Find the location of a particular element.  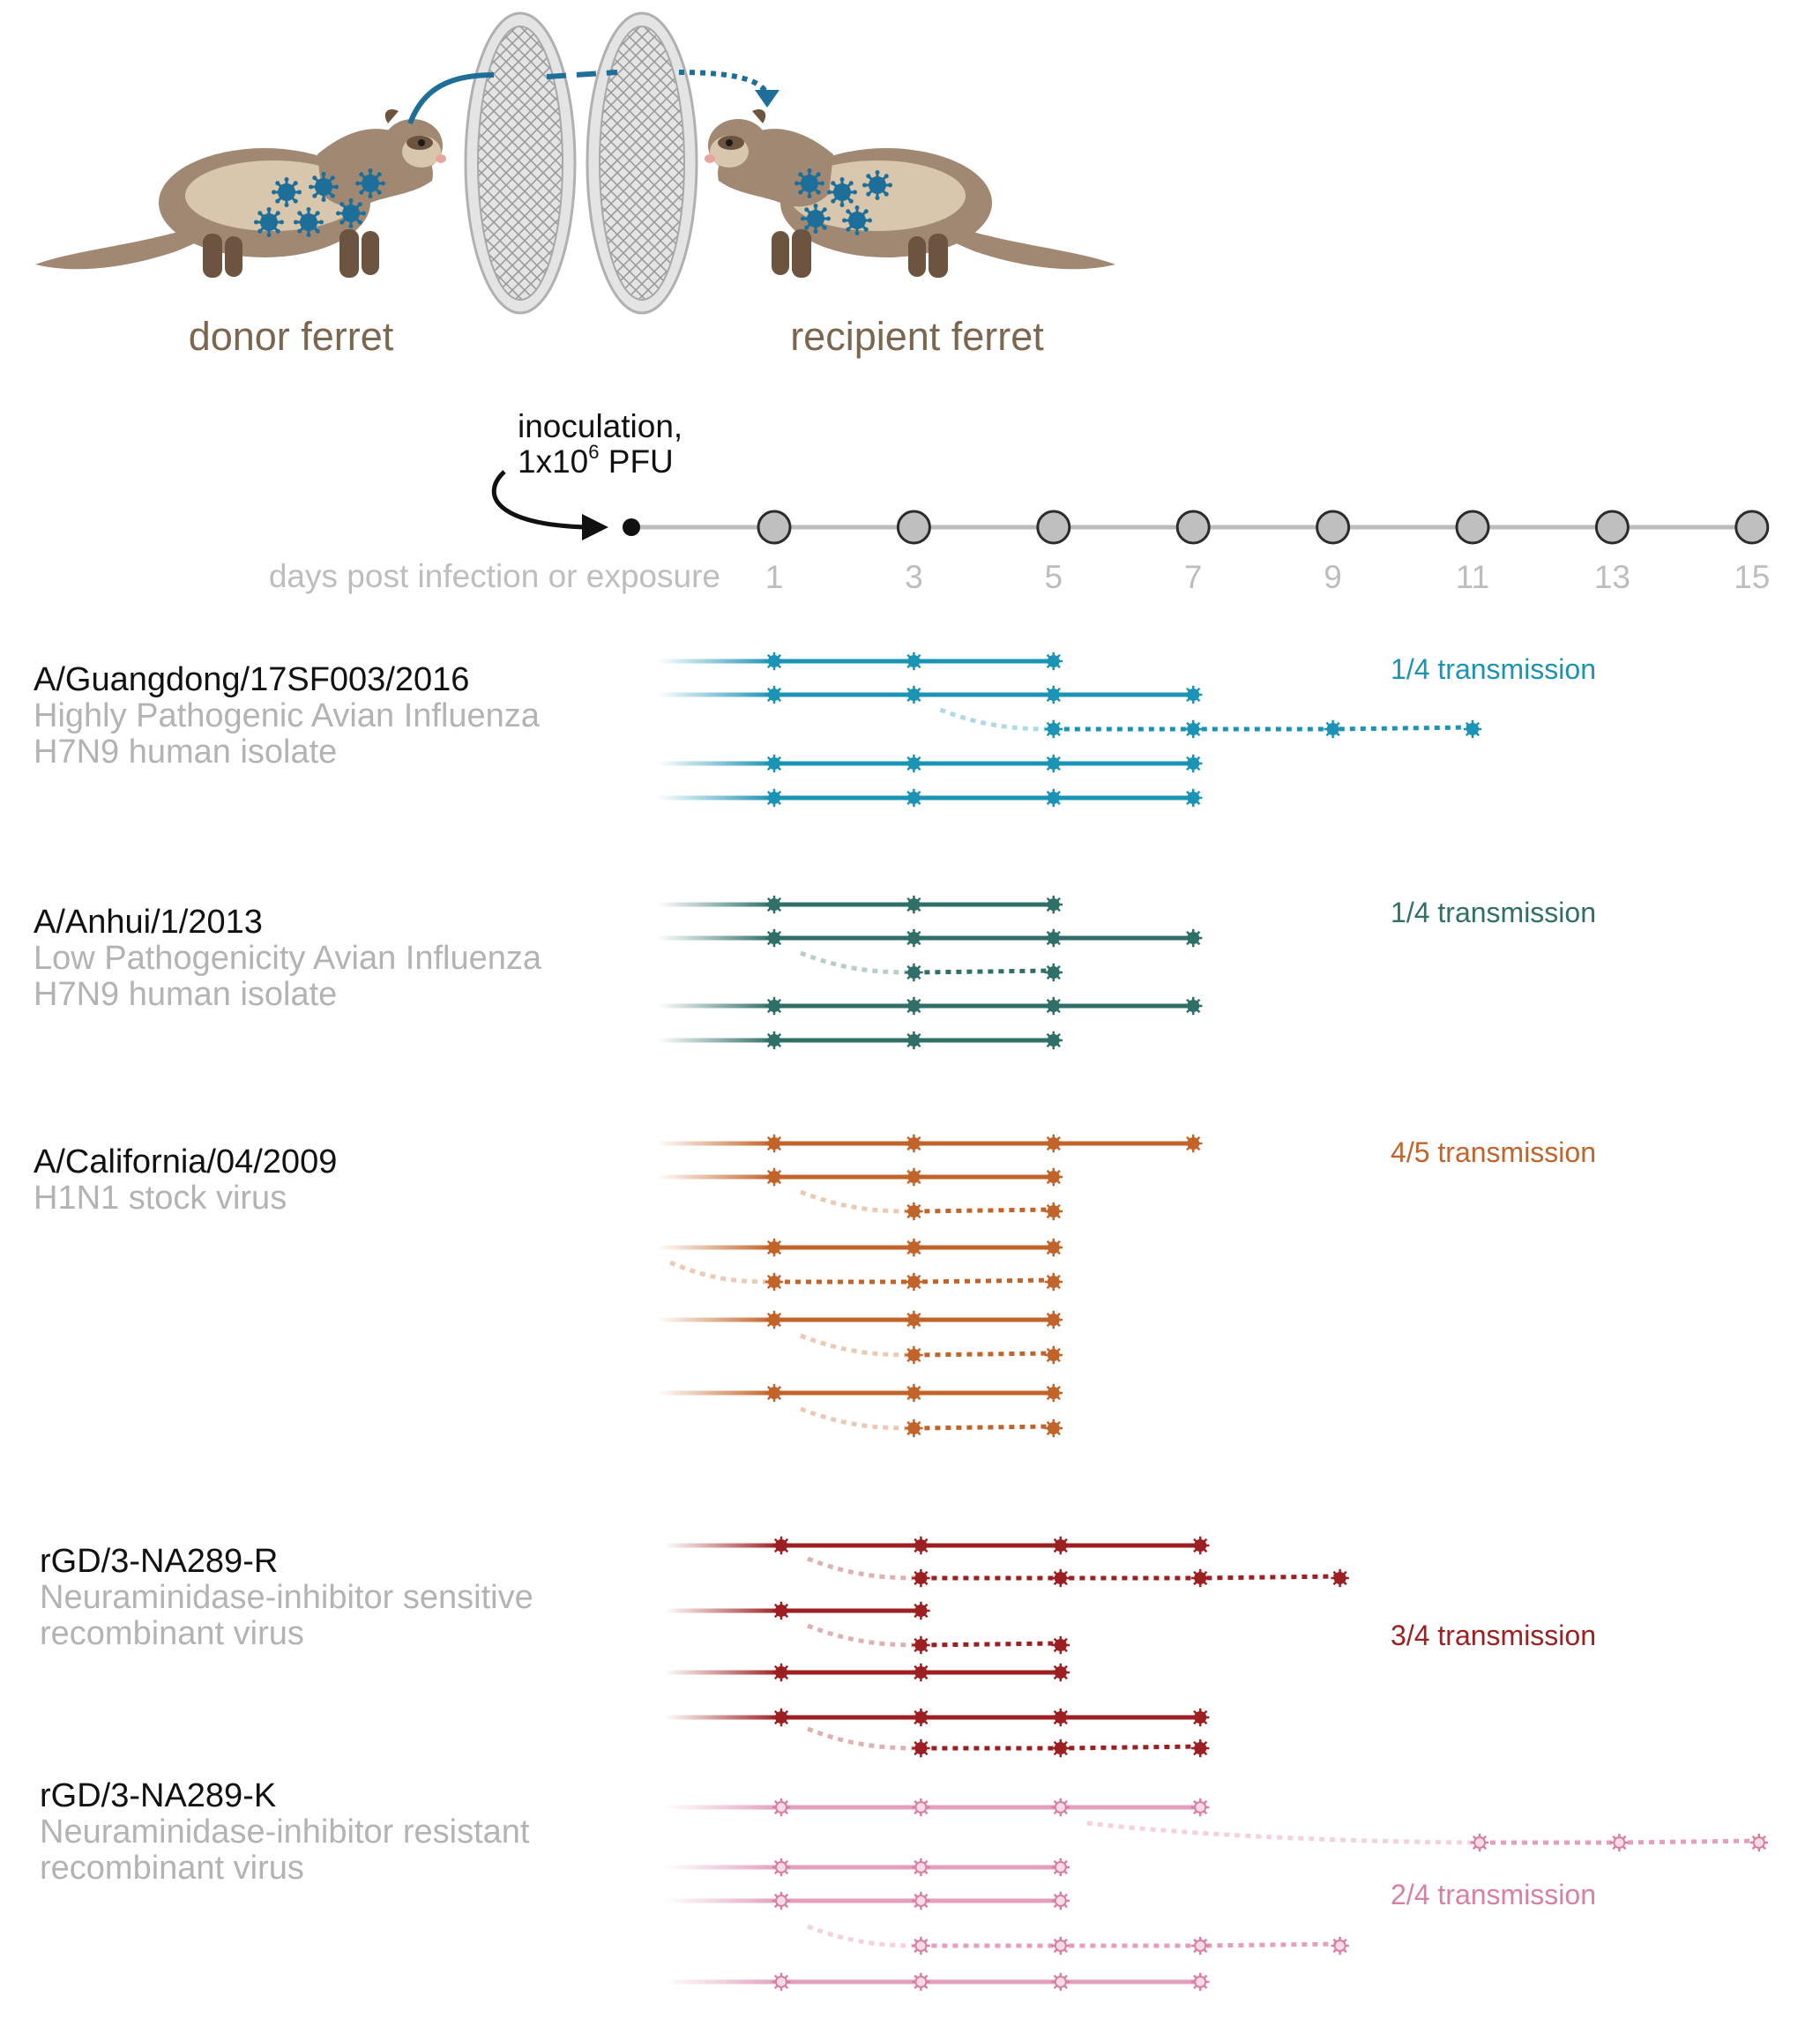

transmission-ratio: 1/4 transmission is located at coordinates (1493, 913).